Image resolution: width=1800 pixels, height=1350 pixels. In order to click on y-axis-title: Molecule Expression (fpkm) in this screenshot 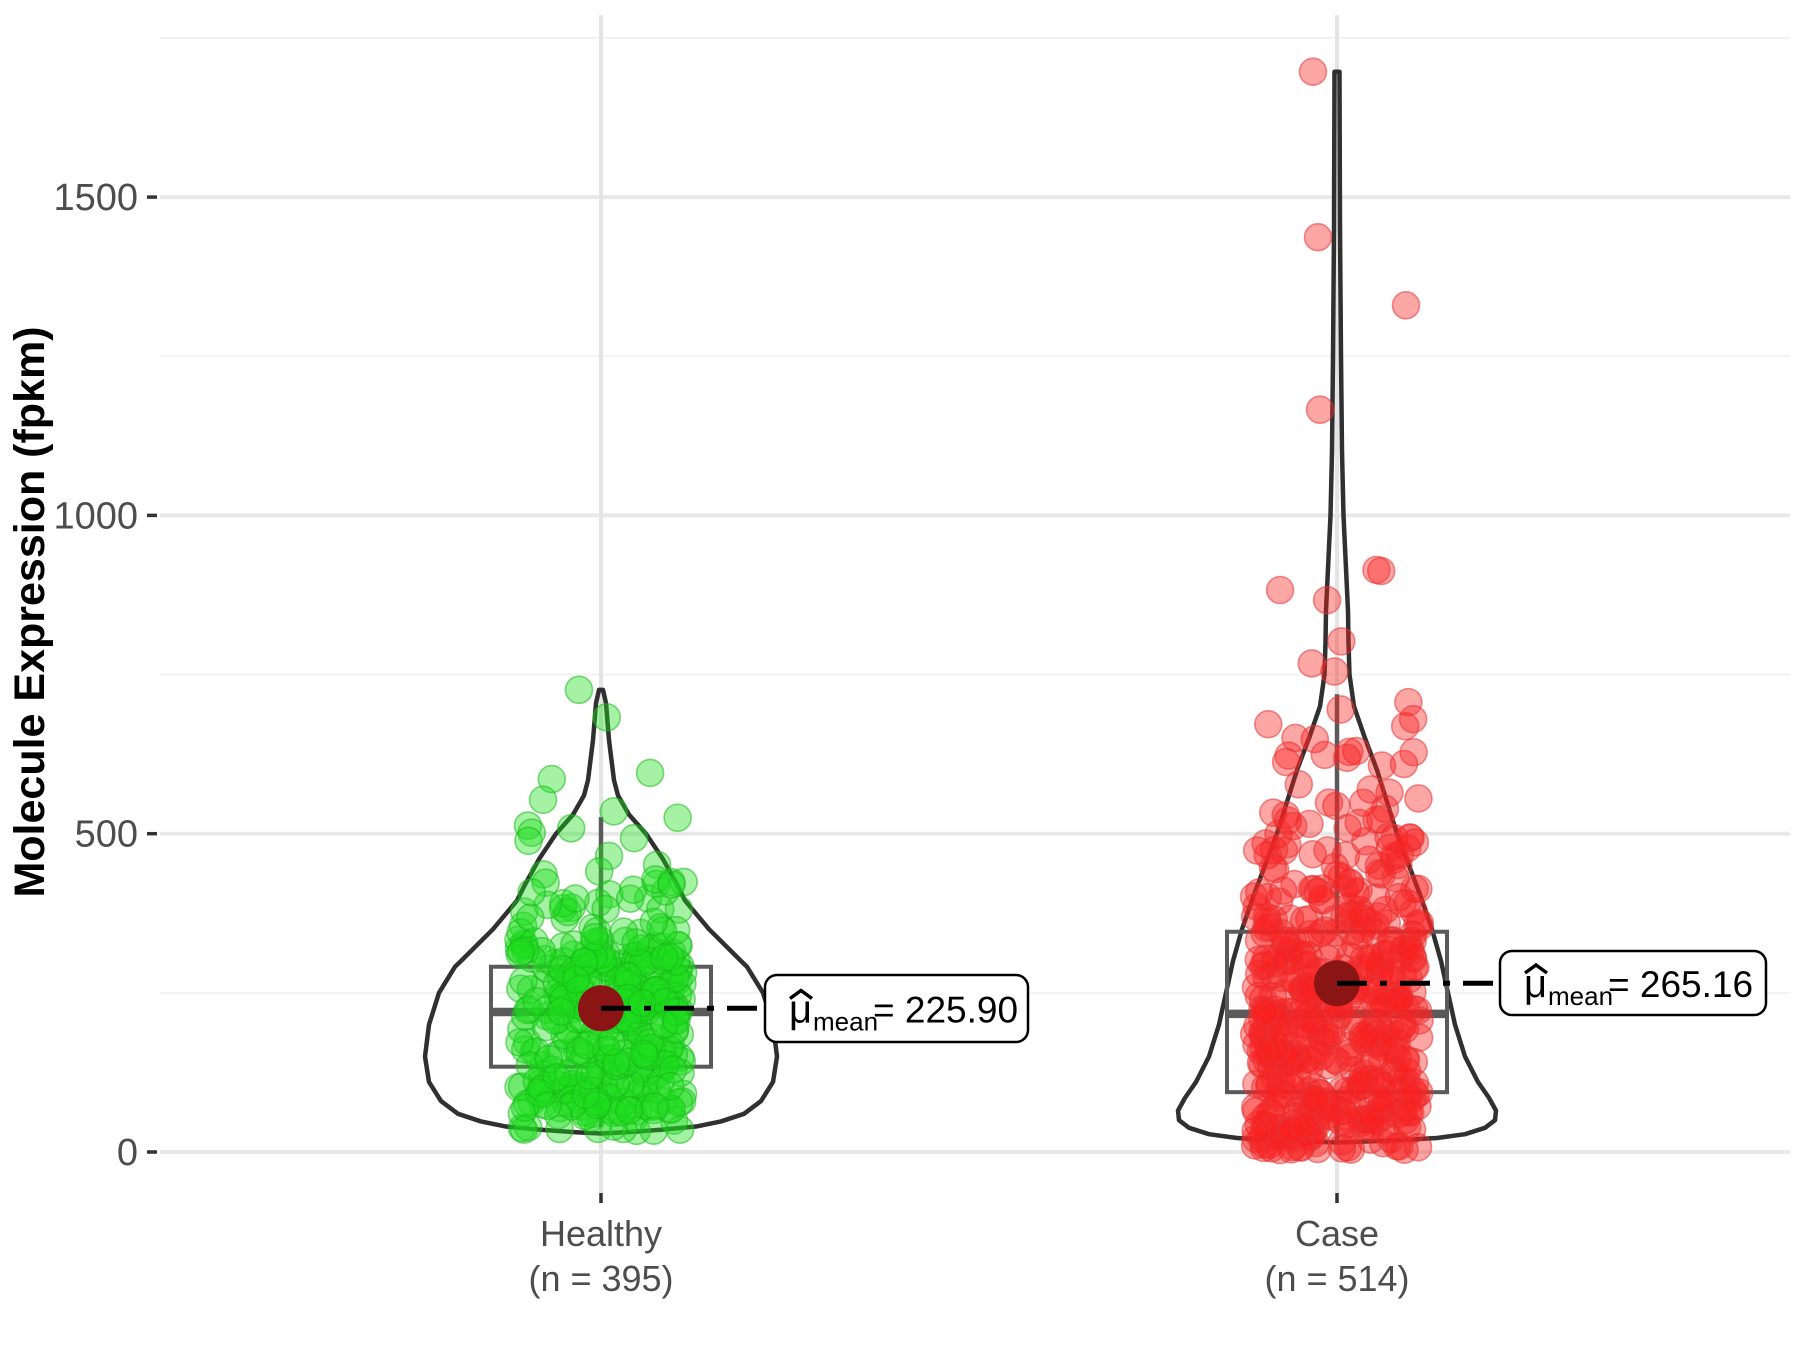, I will do `click(30, 611)`.